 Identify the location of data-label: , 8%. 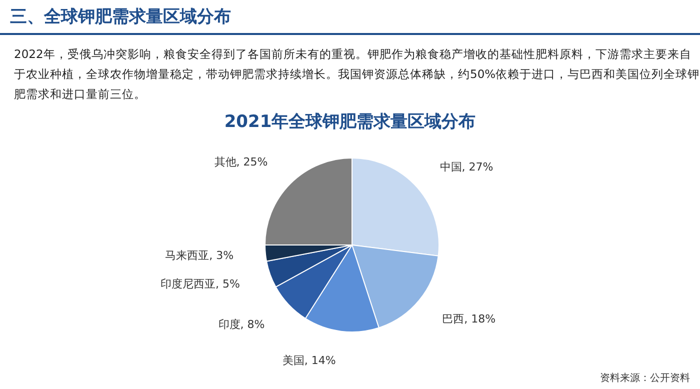
(252, 325).